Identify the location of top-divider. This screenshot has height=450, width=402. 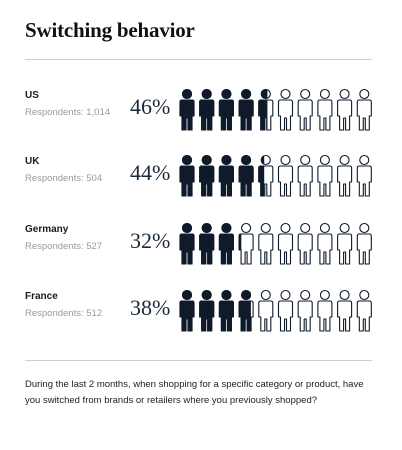
(198, 59).